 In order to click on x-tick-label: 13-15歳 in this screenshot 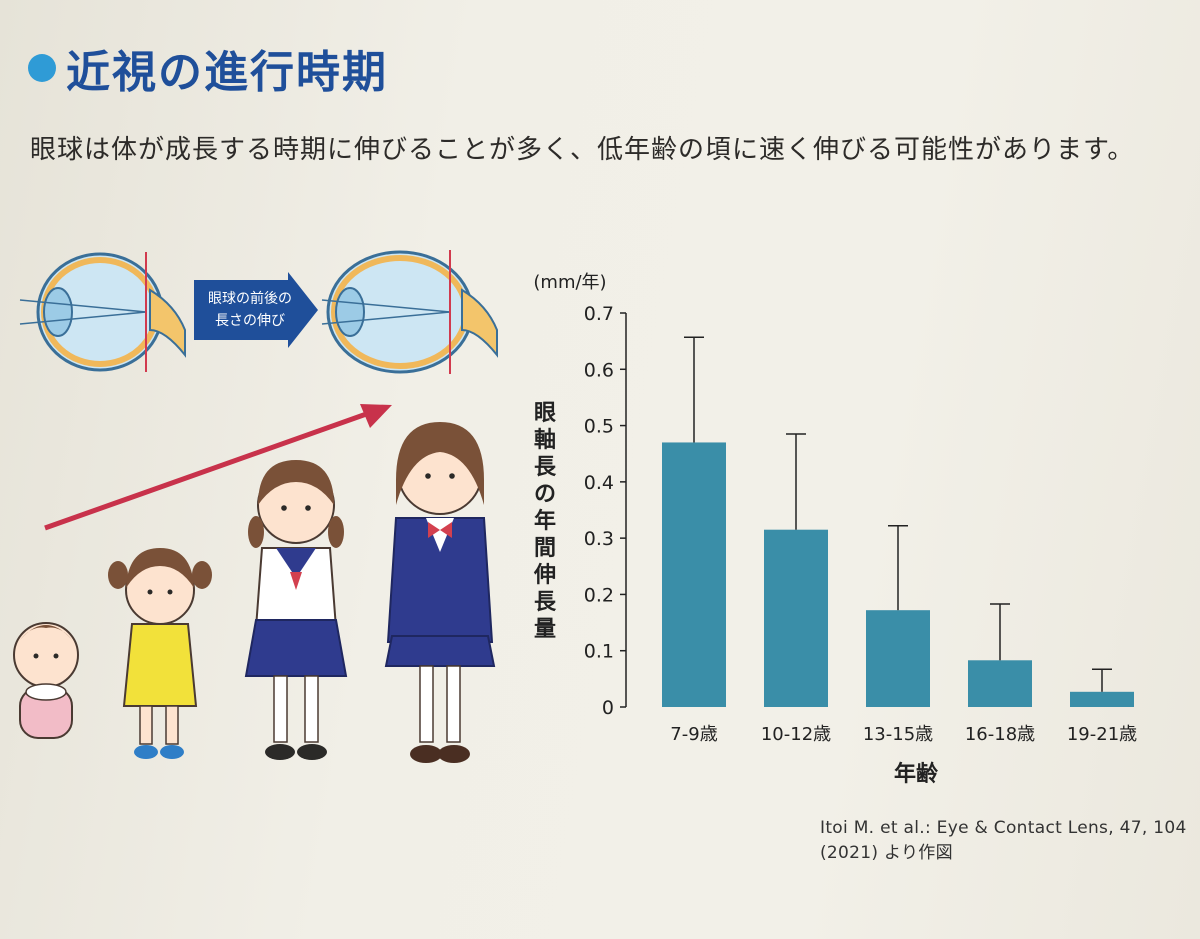, I will do `click(898, 734)`.